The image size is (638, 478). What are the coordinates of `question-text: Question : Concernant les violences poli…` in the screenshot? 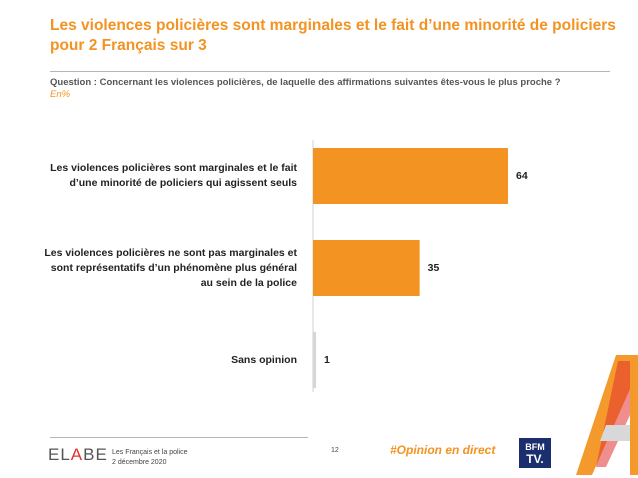 It's located at (305, 82).